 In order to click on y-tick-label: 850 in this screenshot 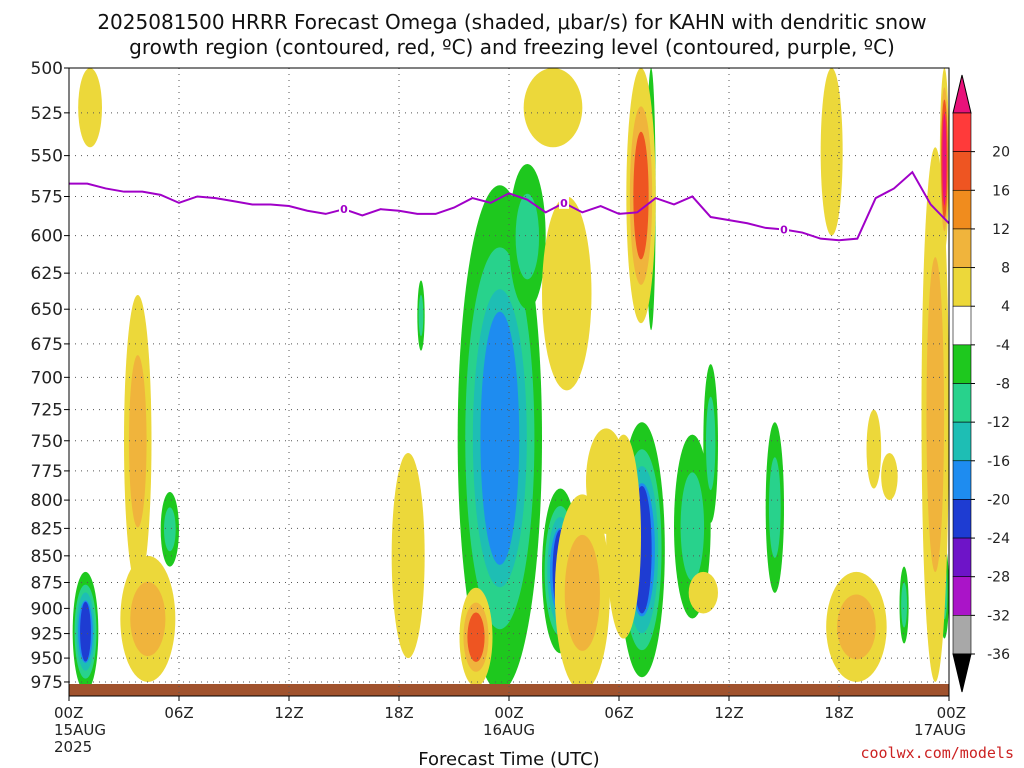, I will do `click(47, 557)`.